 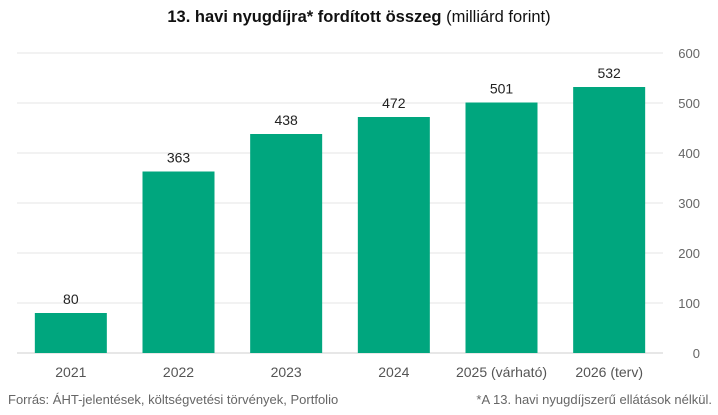 What do you see at coordinates (689, 103) in the screenshot?
I see `y-tick-label: 500` at bounding box center [689, 103].